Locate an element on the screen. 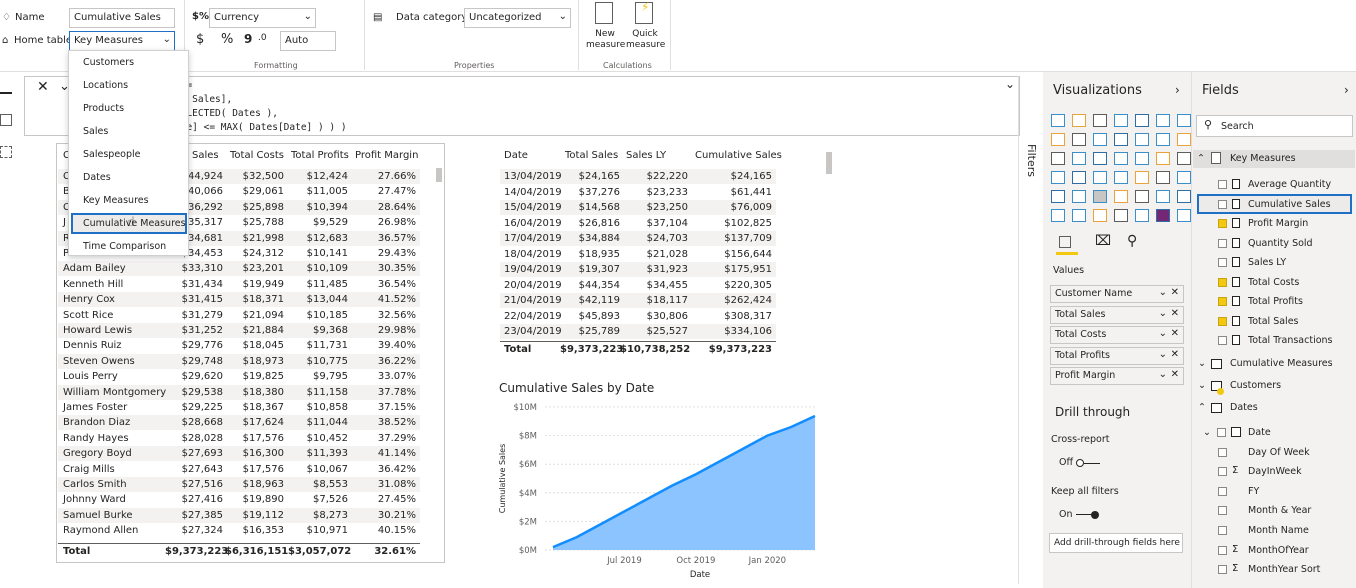  check-icon: ⌄ is located at coordinates (64, 86).